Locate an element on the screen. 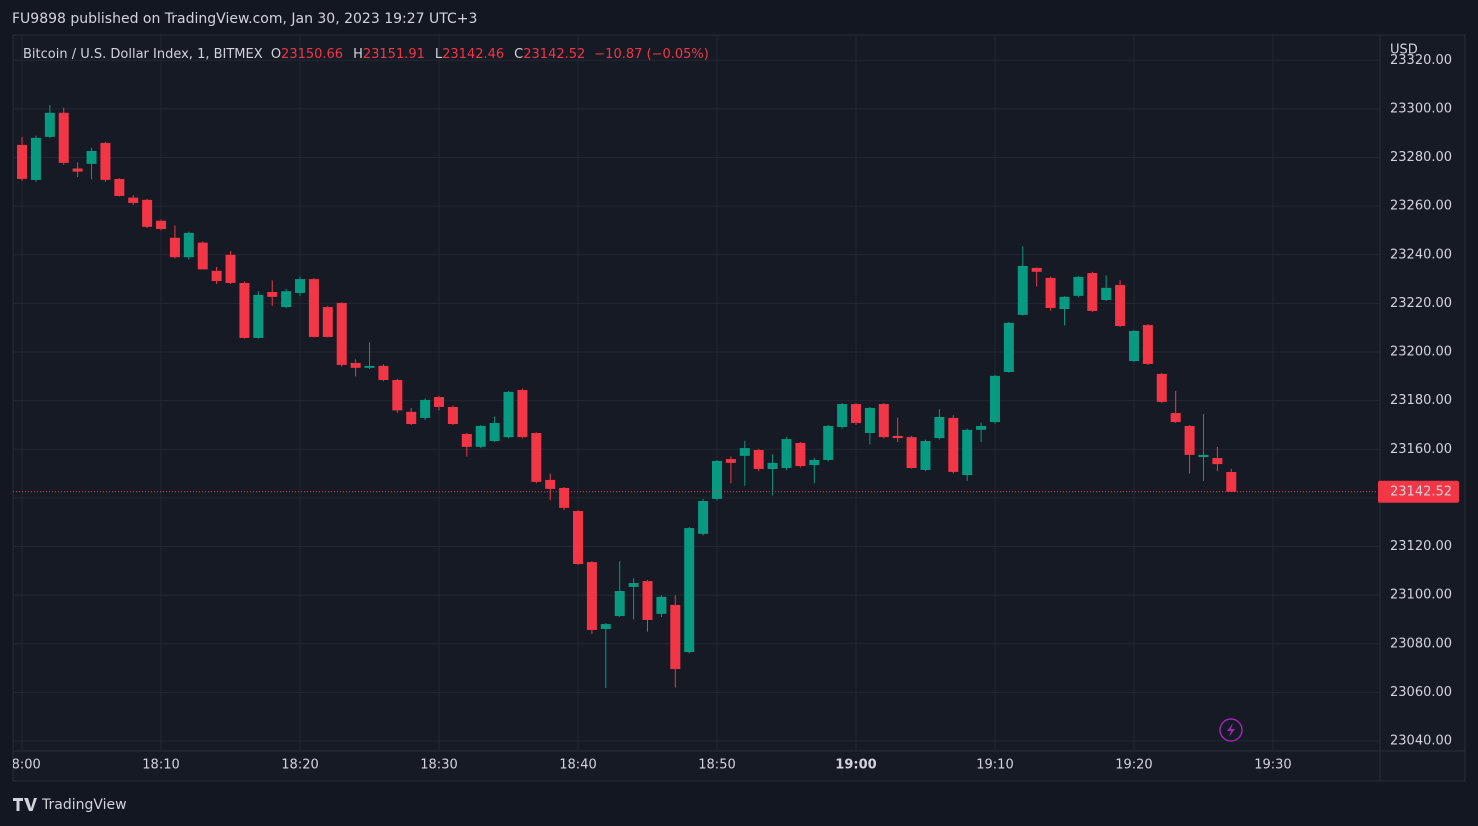  y-tick-label: 23080.00 is located at coordinates (1421, 643).